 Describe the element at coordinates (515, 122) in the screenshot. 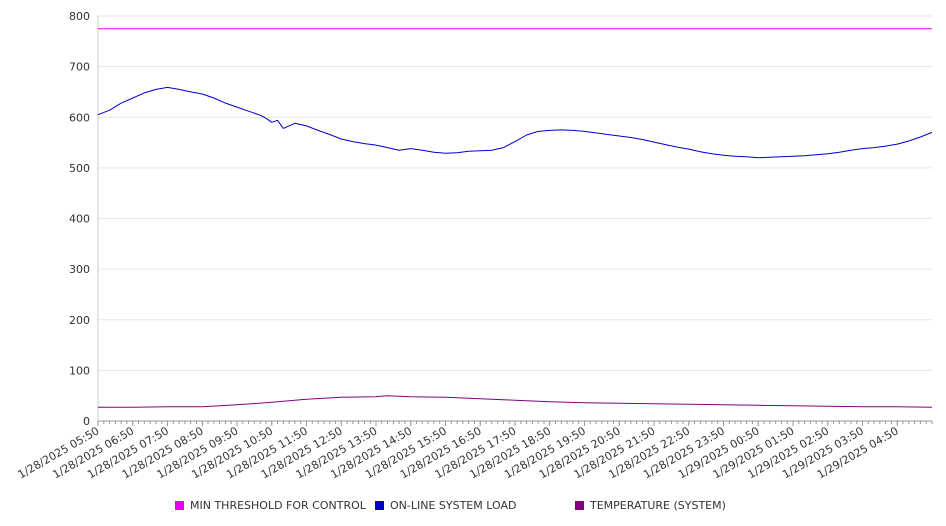

I see `series-line-on-line-system-load` at that location.